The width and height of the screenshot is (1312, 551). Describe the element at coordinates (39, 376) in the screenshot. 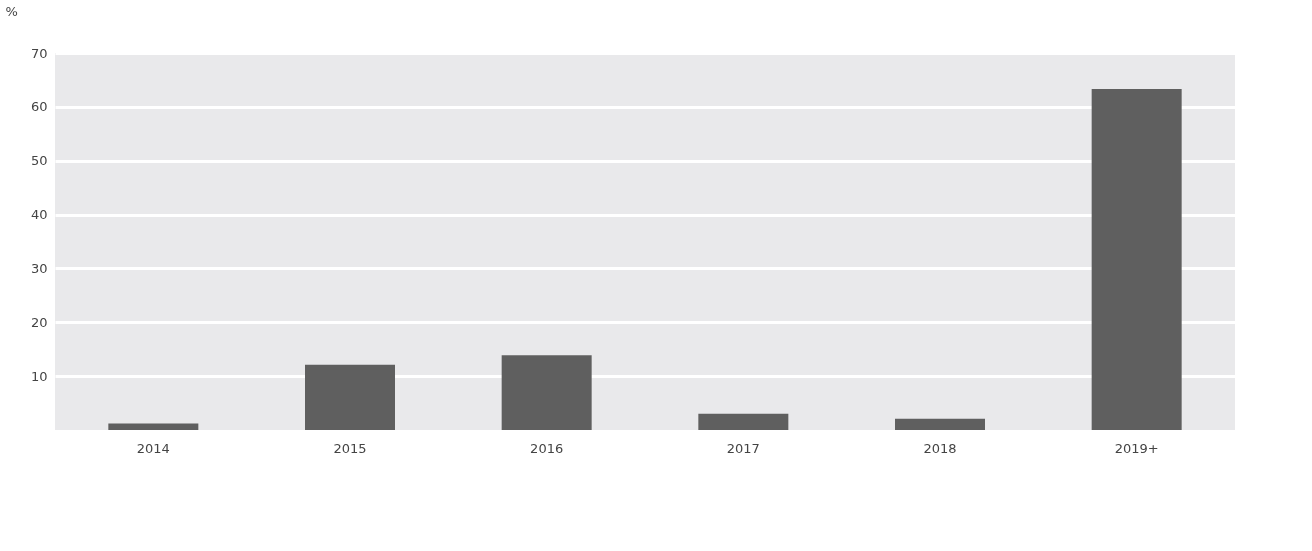

I see `y-tick-label: 10` at that location.